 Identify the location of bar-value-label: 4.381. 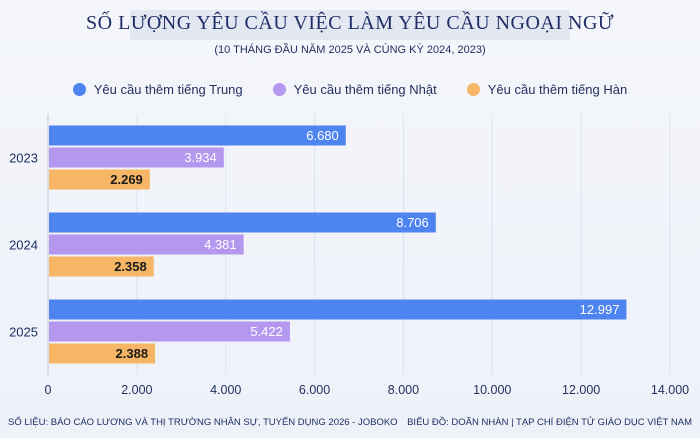
(220, 244).